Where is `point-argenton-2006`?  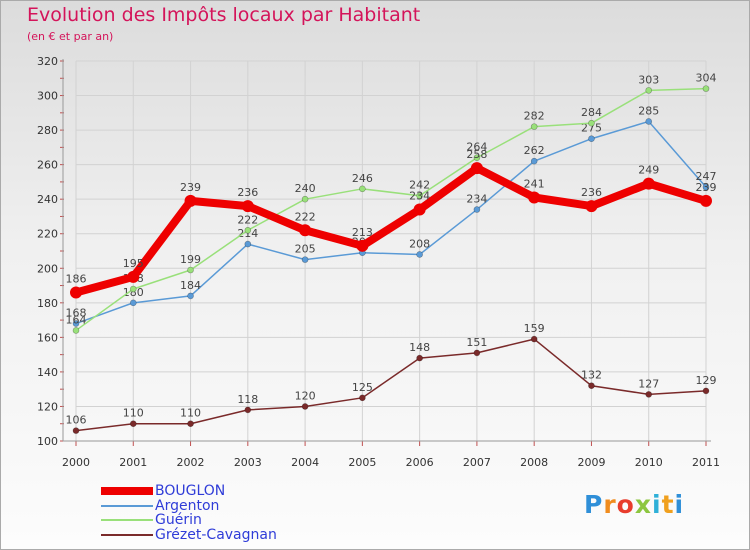
point-argenton-2006 is located at coordinates (419, 254).